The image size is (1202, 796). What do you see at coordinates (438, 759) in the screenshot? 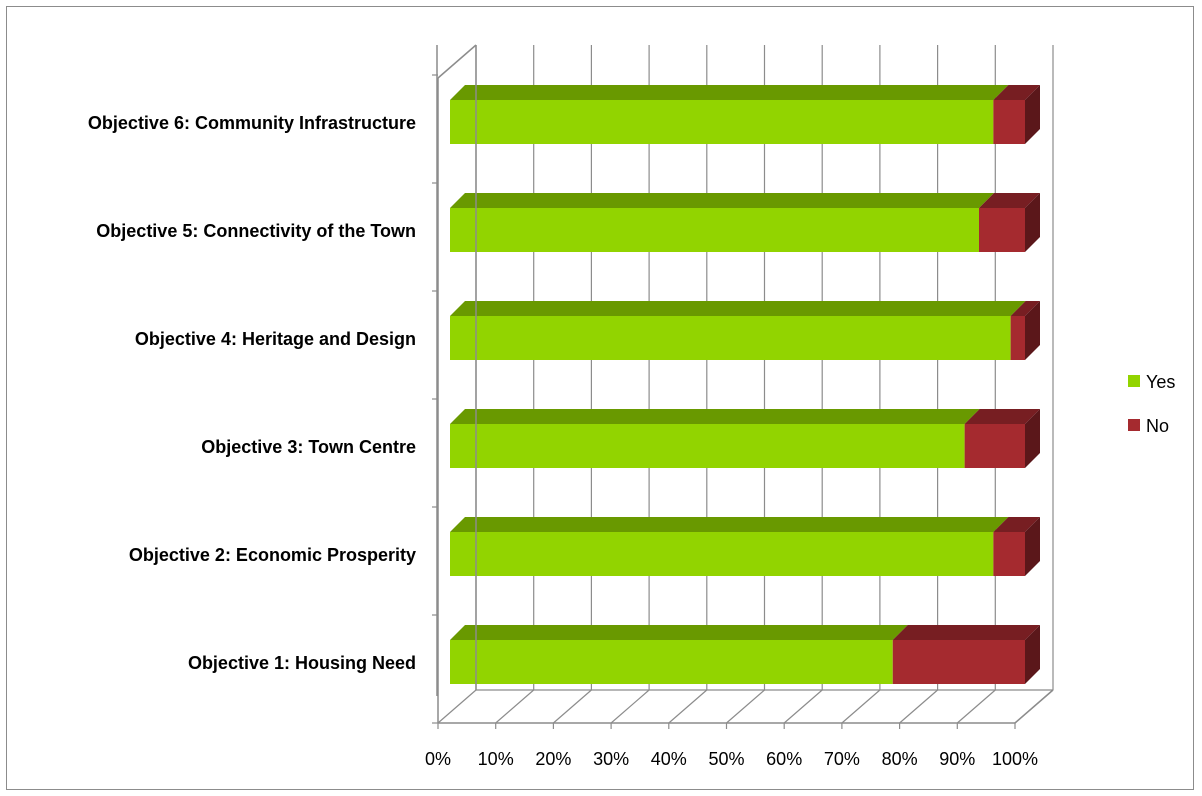
I see `x-tick-label-0: 0%` at bounding box center [438, 759].